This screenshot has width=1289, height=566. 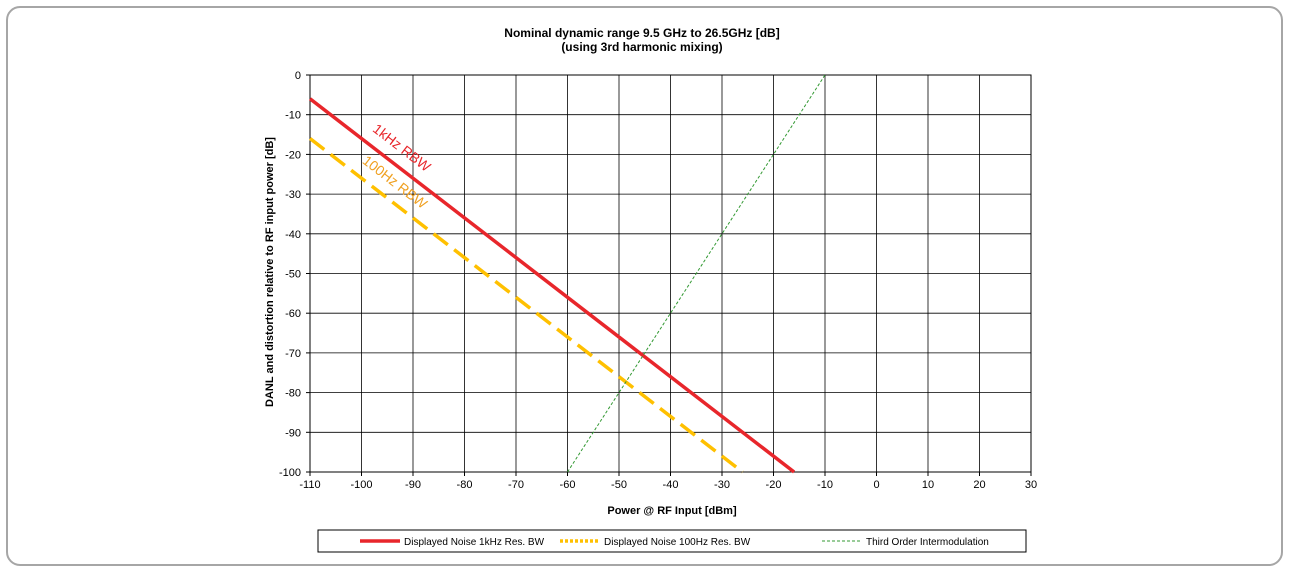 What do you see at coordinates (825, 485) in the screenshot?
I see `x-tick-label: -10` at bounding box center [825, 485].